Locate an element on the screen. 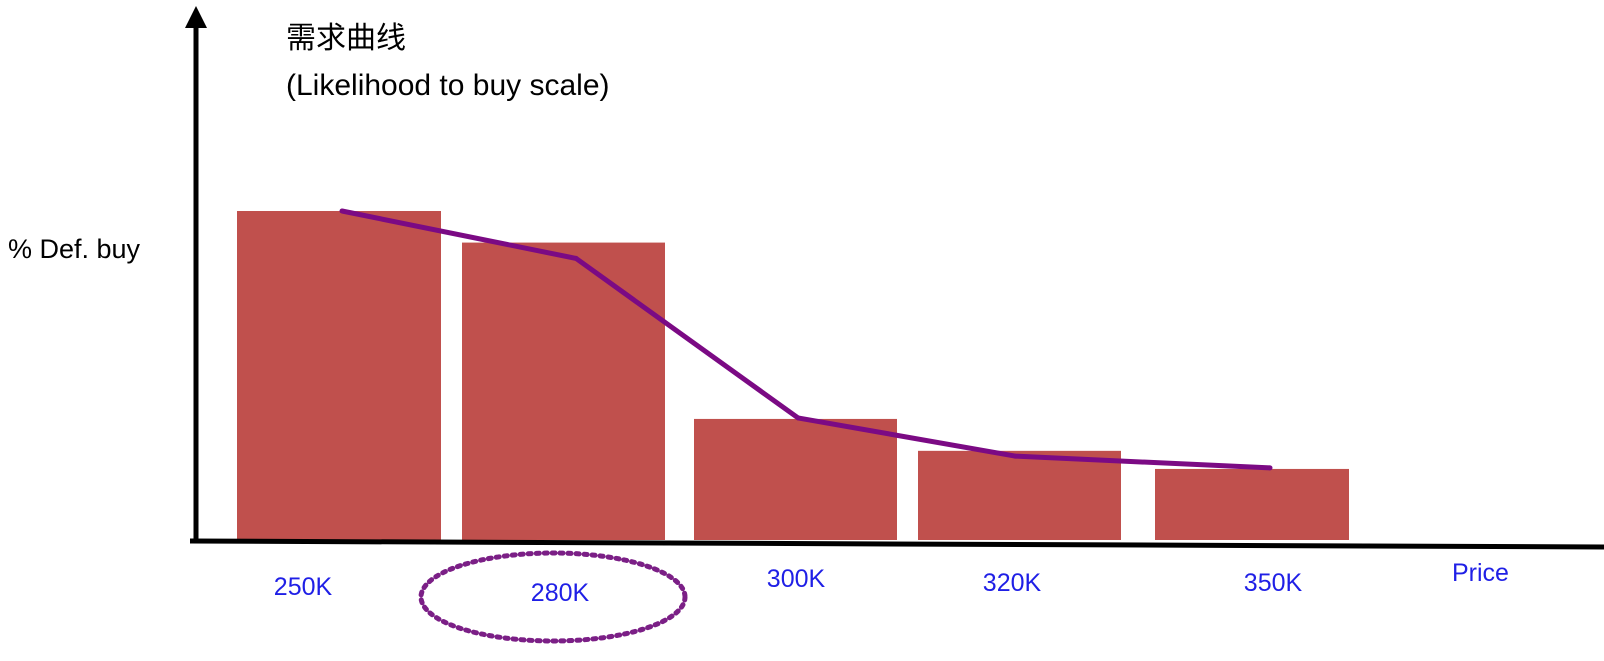  x-axis-label: Price is located at coordinates (1480, 573).